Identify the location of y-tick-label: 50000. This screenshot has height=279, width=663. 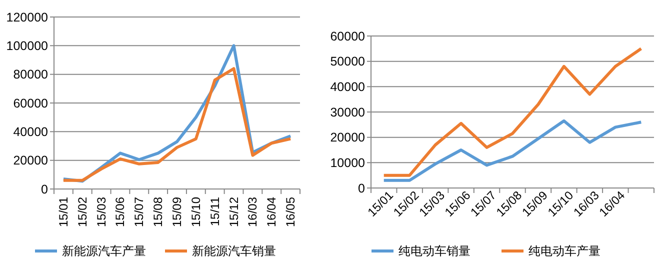
(348, 61).